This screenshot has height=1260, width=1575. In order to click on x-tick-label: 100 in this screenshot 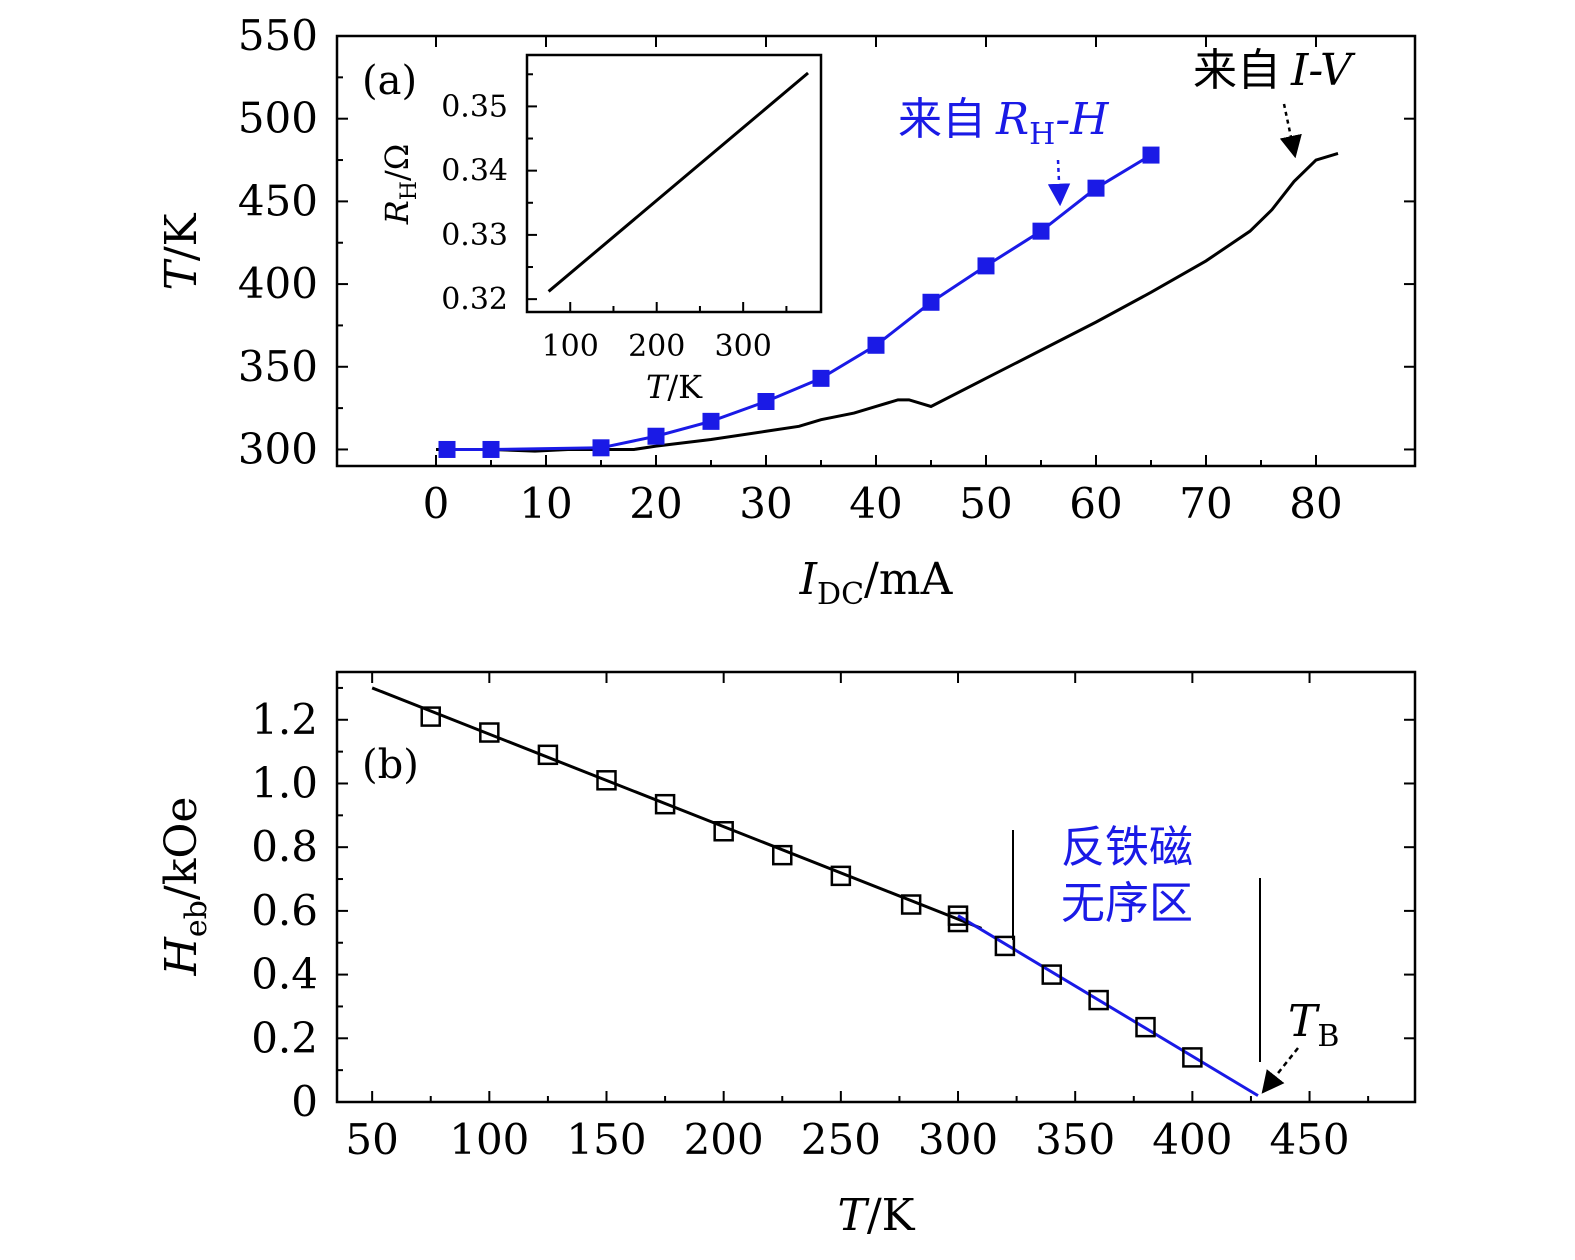, I will do `click(489, 1139)`.